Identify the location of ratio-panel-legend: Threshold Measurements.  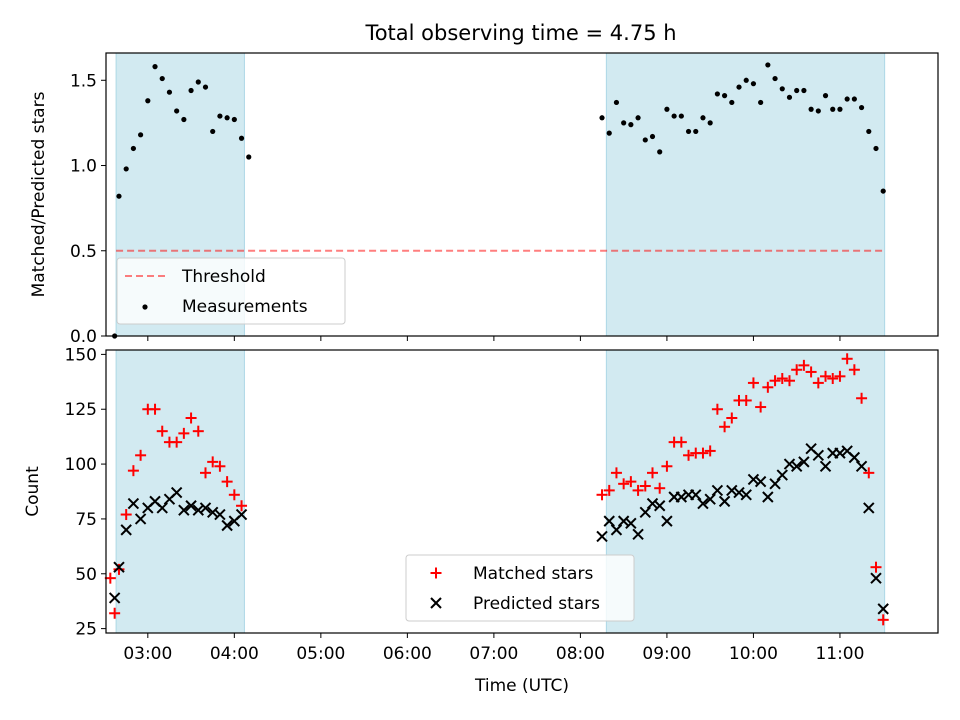
(231, 291).